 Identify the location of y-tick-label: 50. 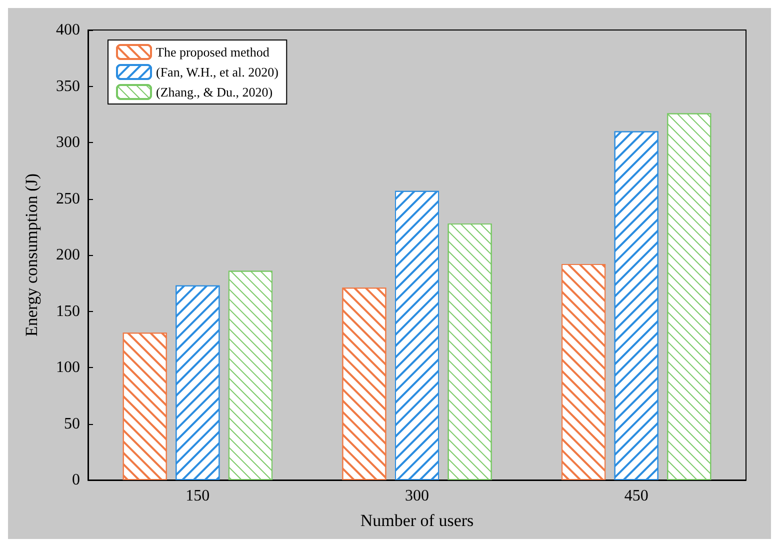
(72, 423).